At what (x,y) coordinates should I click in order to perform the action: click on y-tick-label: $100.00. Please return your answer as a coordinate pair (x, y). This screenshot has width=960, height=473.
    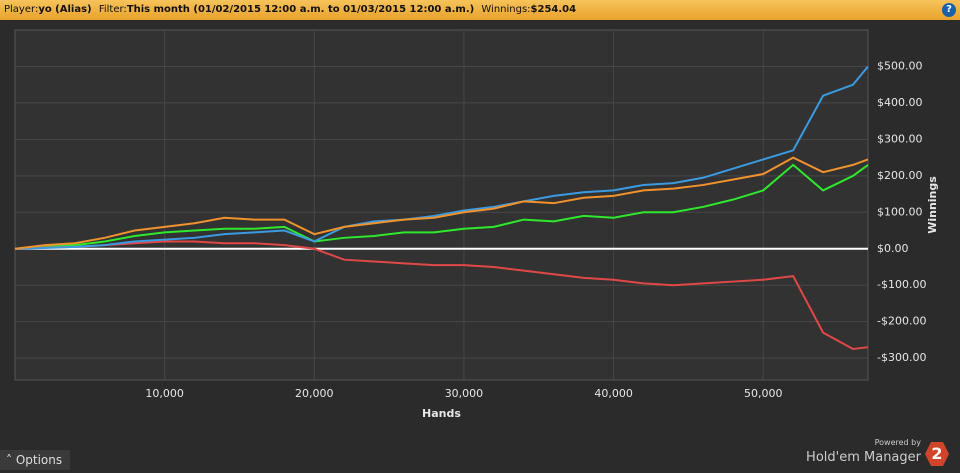
    Looking at the image, I should click on (900, 211).